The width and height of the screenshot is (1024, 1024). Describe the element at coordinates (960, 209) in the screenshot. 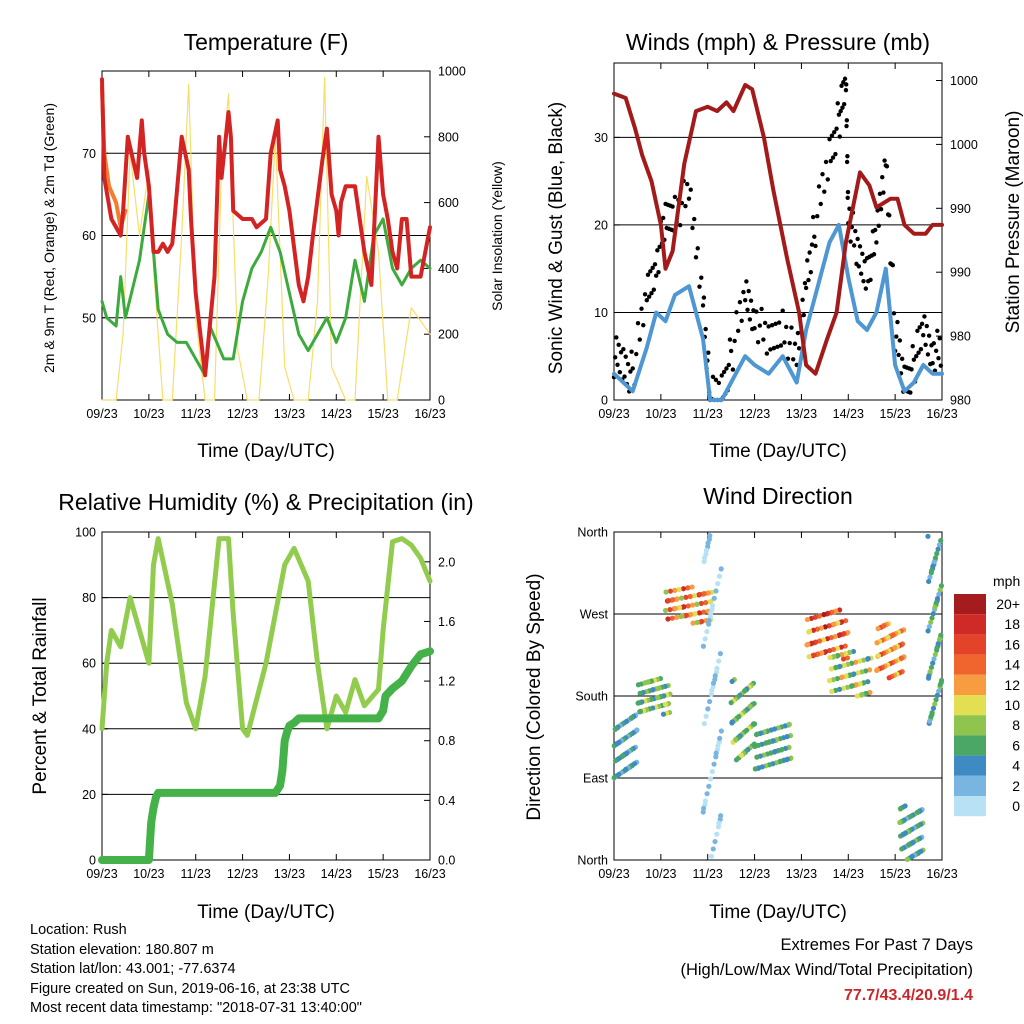

I see `winds-y2tick-label: 990` at that location.